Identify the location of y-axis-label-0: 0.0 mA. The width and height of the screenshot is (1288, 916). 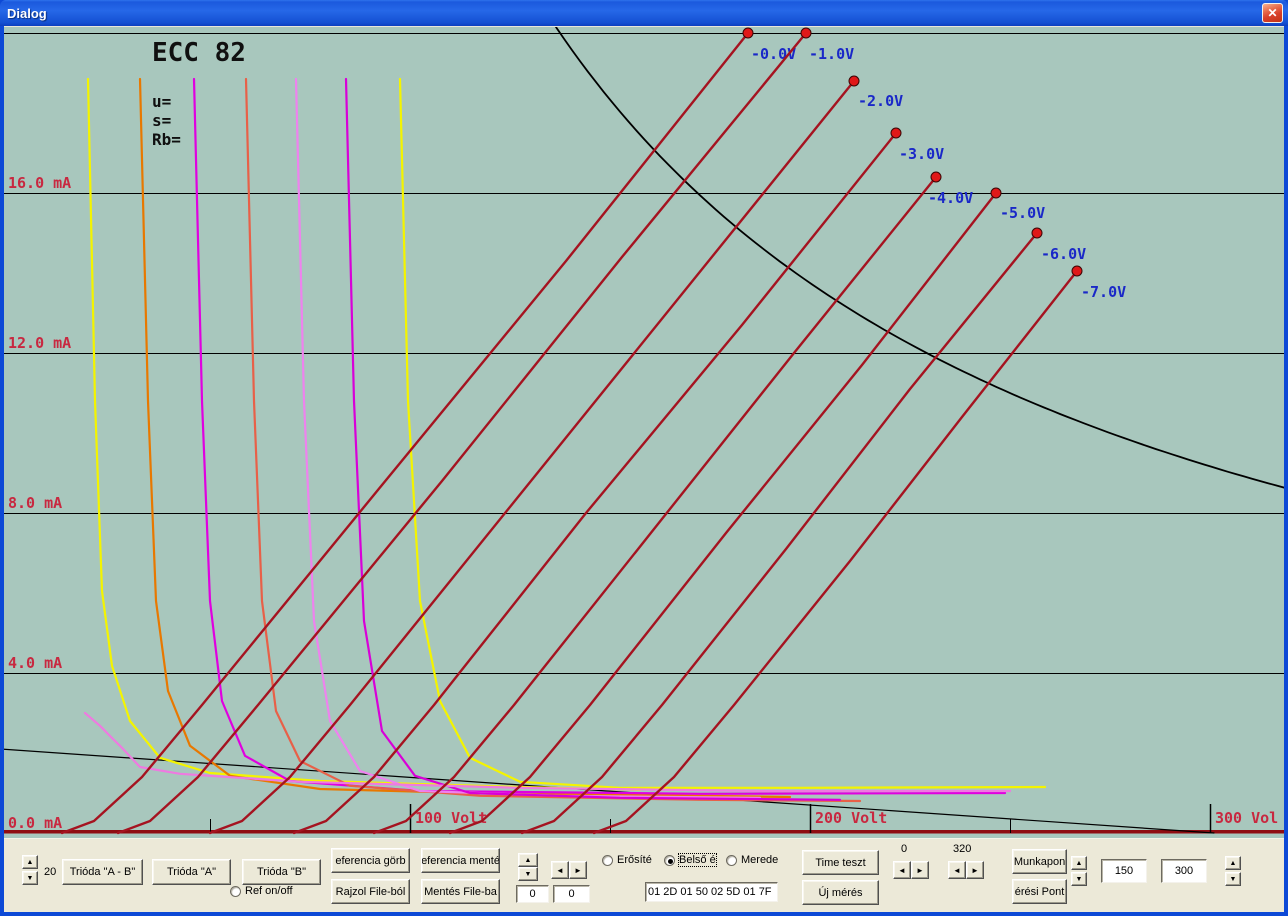
(35, 823).